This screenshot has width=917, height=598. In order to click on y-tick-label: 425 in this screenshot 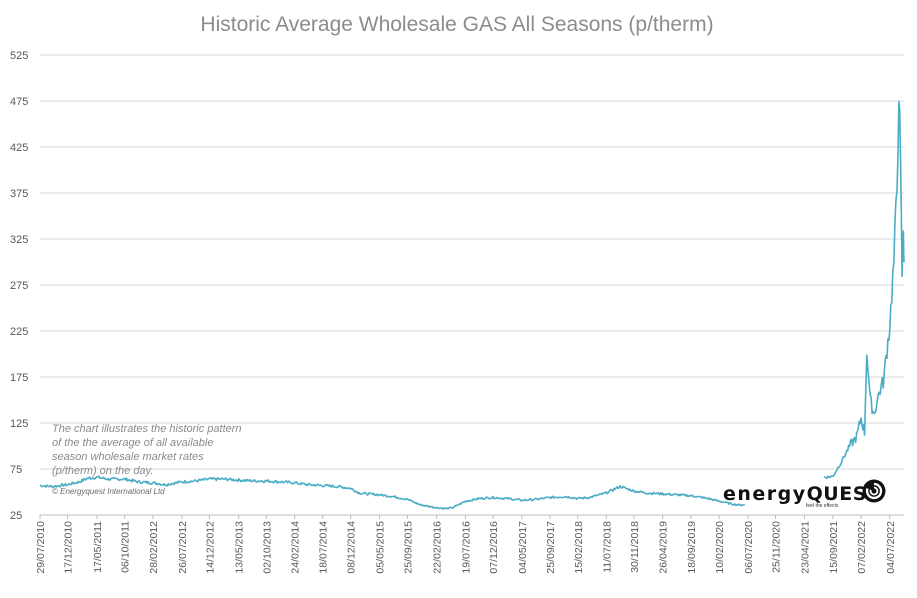, I will do `click(19, 148)`.